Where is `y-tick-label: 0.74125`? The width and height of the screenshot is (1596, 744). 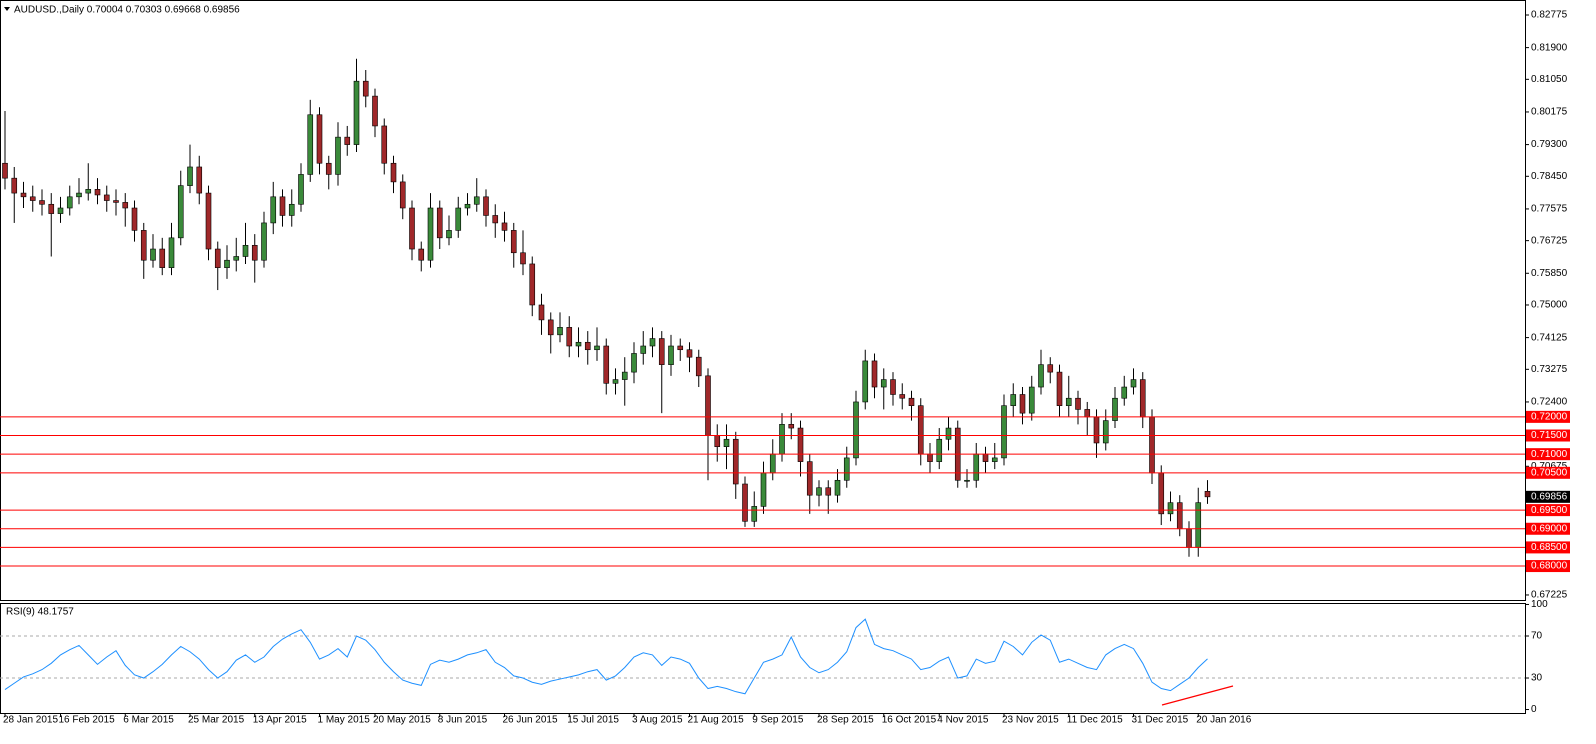 y-tick-label: 0.74125 is located at coordinates (1549, 337).